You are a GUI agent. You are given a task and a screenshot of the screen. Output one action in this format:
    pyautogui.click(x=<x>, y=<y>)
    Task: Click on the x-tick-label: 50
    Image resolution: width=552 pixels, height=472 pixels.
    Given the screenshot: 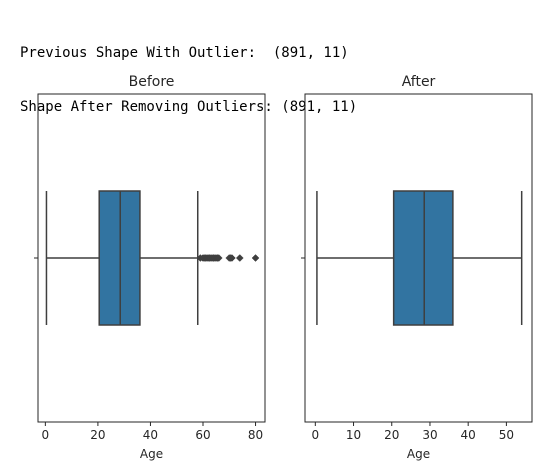 What is the action you would take?
    pyautogui.click(x=506, y=435)
    